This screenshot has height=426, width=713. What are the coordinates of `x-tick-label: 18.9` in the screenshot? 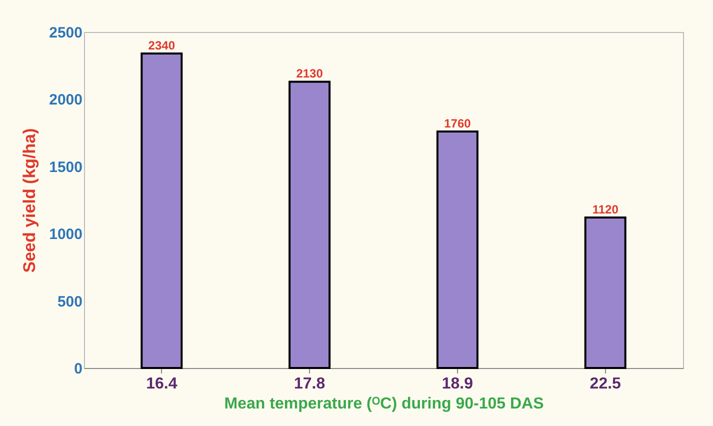 It's located at (458, 384).